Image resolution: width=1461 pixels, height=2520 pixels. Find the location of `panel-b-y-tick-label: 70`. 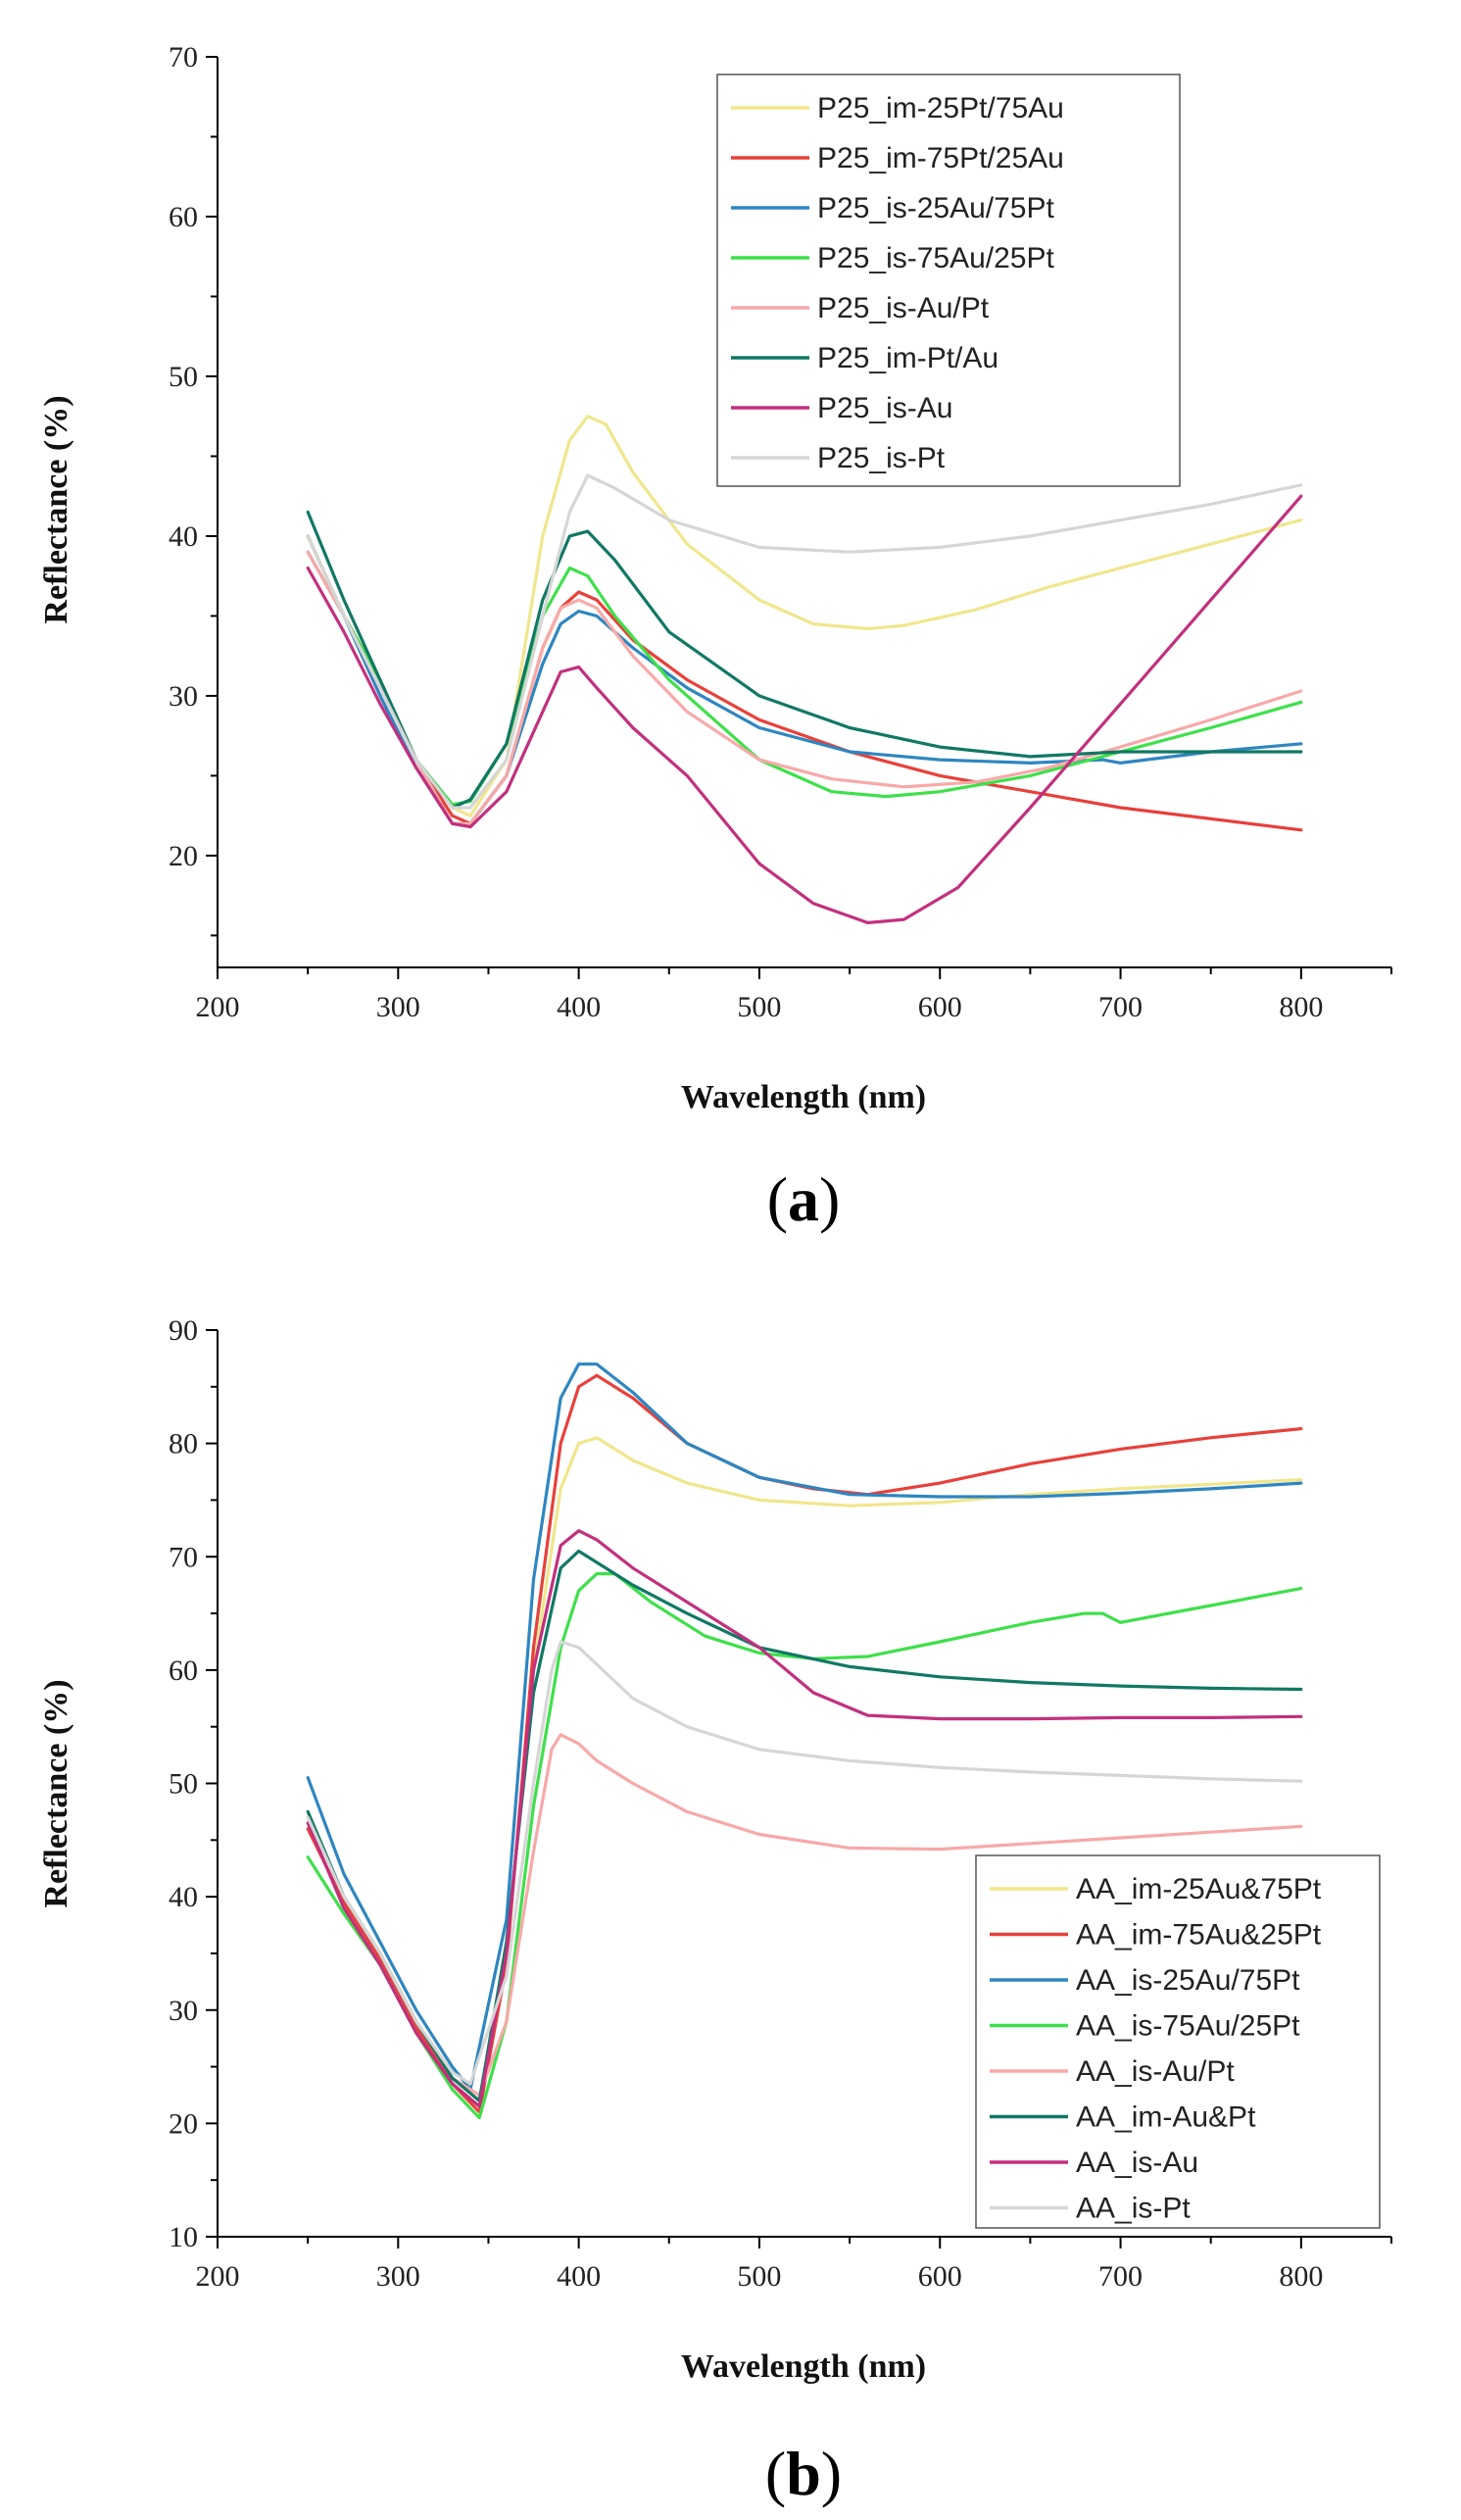

panel-b-y-tick-label: 70 is located at coordinates (183, 1557).